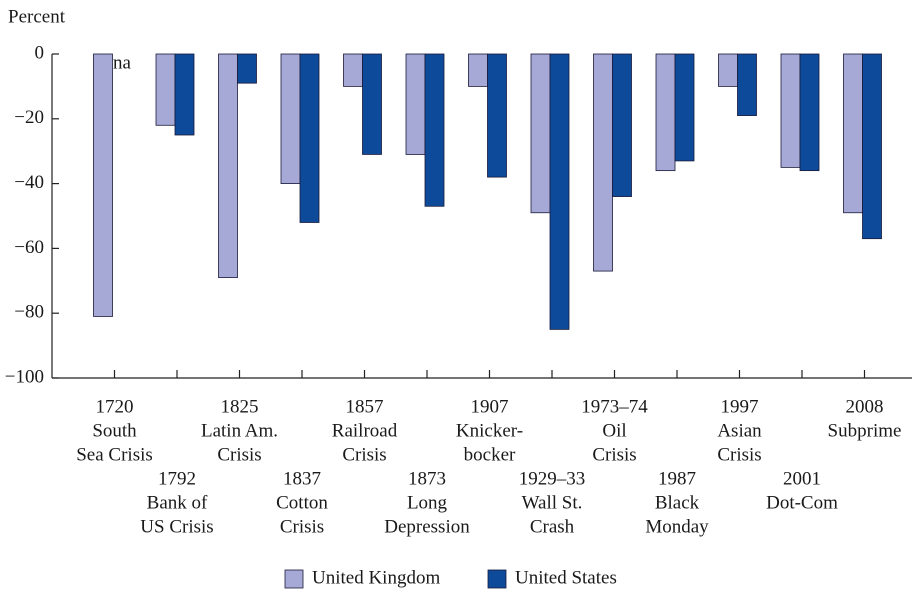  What do you see at coordinates (552, 502) in the screenshot?
I see `x-tick-label: Wall St.` at bounding box center [552, 502].